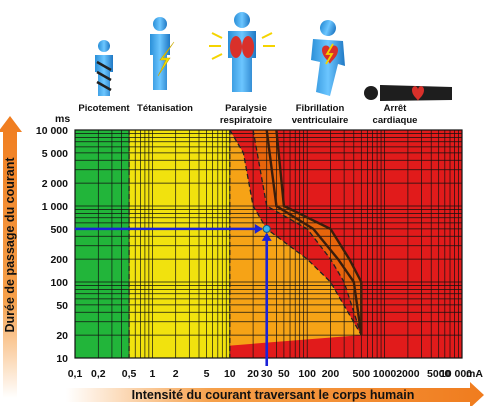 The width and height of the screenshot is (500, 406). I want to click on boundary-fibrillation-left, so click(307, 232).